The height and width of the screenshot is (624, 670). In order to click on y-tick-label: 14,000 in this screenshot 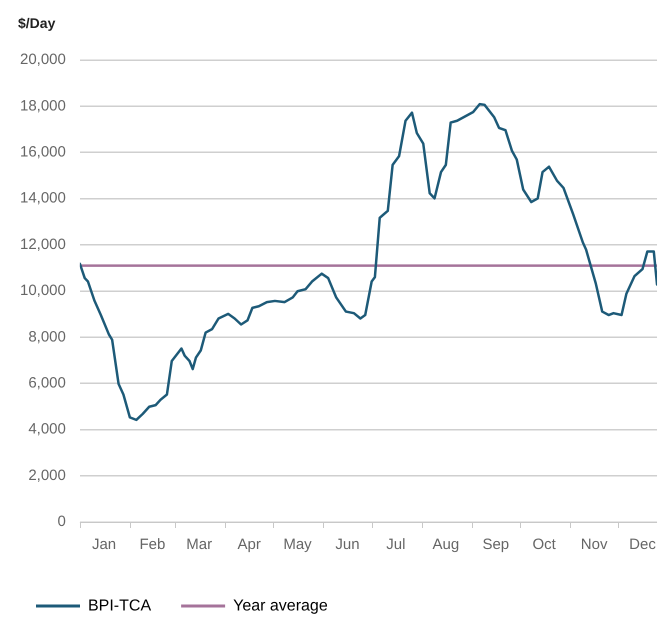, I will do `click(43, 198)`.